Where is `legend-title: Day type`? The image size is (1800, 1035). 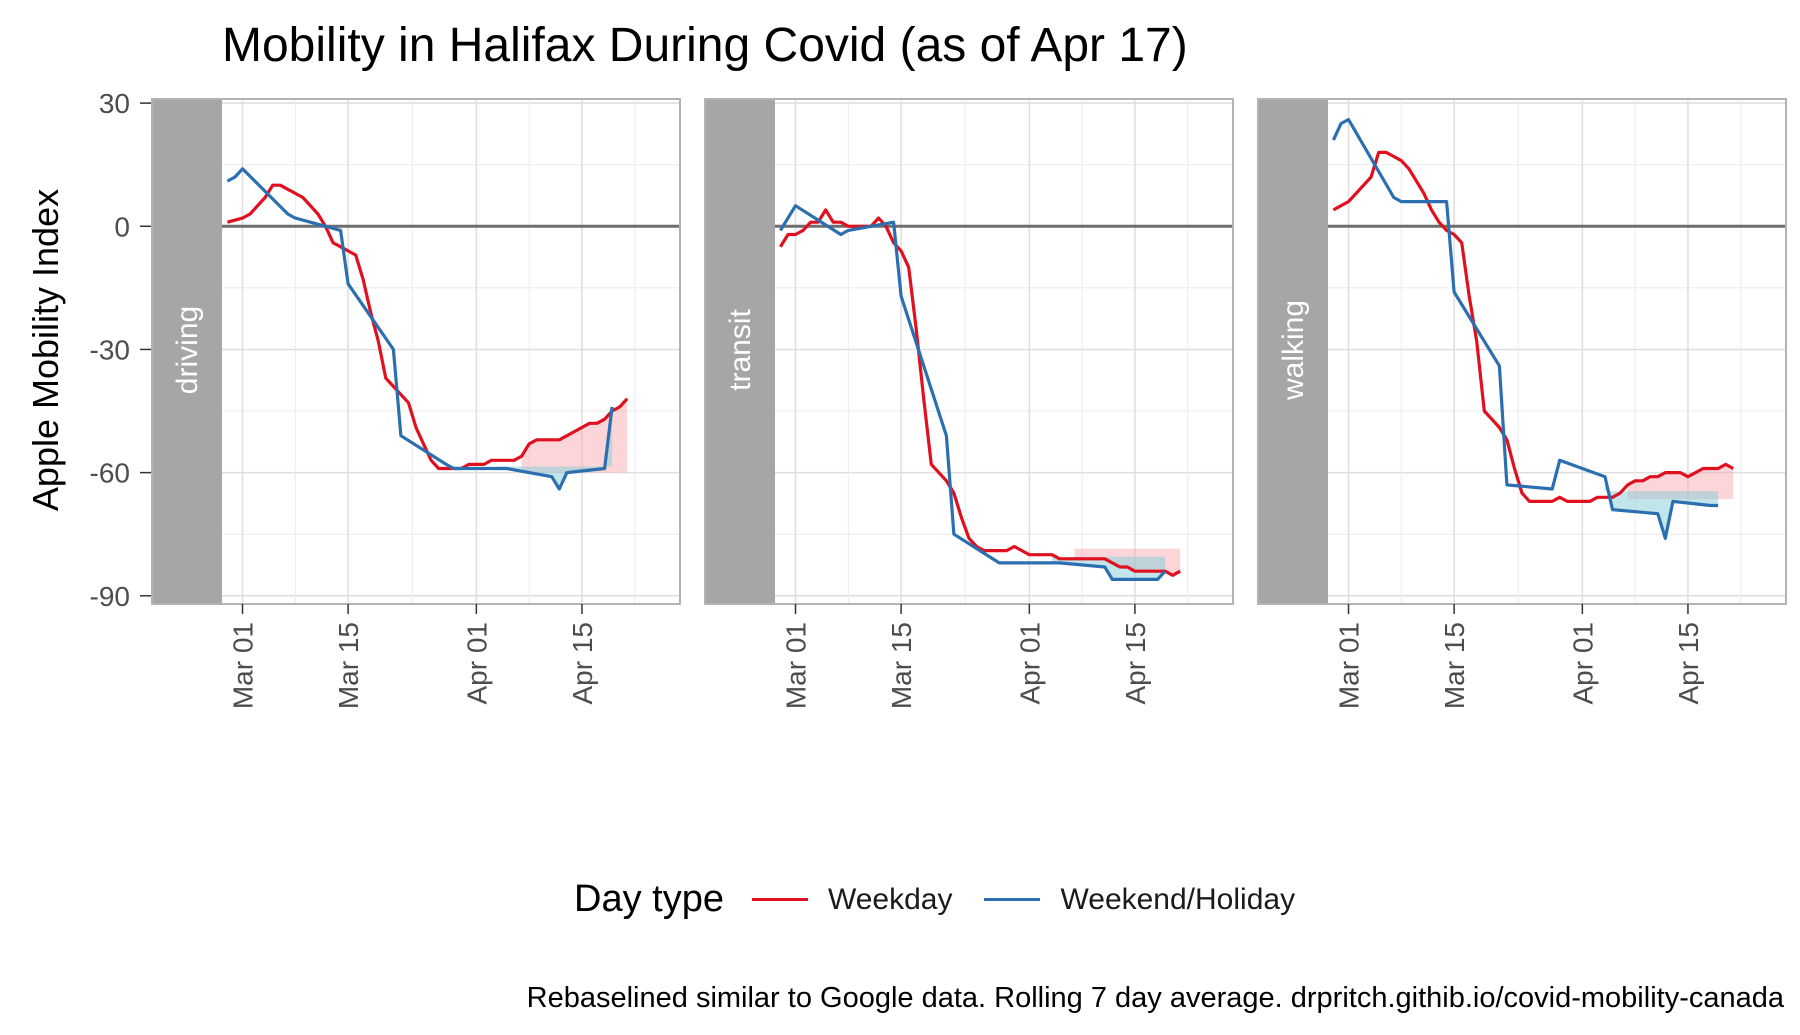
legend-title: Day type is located at coordinates (649, 899).